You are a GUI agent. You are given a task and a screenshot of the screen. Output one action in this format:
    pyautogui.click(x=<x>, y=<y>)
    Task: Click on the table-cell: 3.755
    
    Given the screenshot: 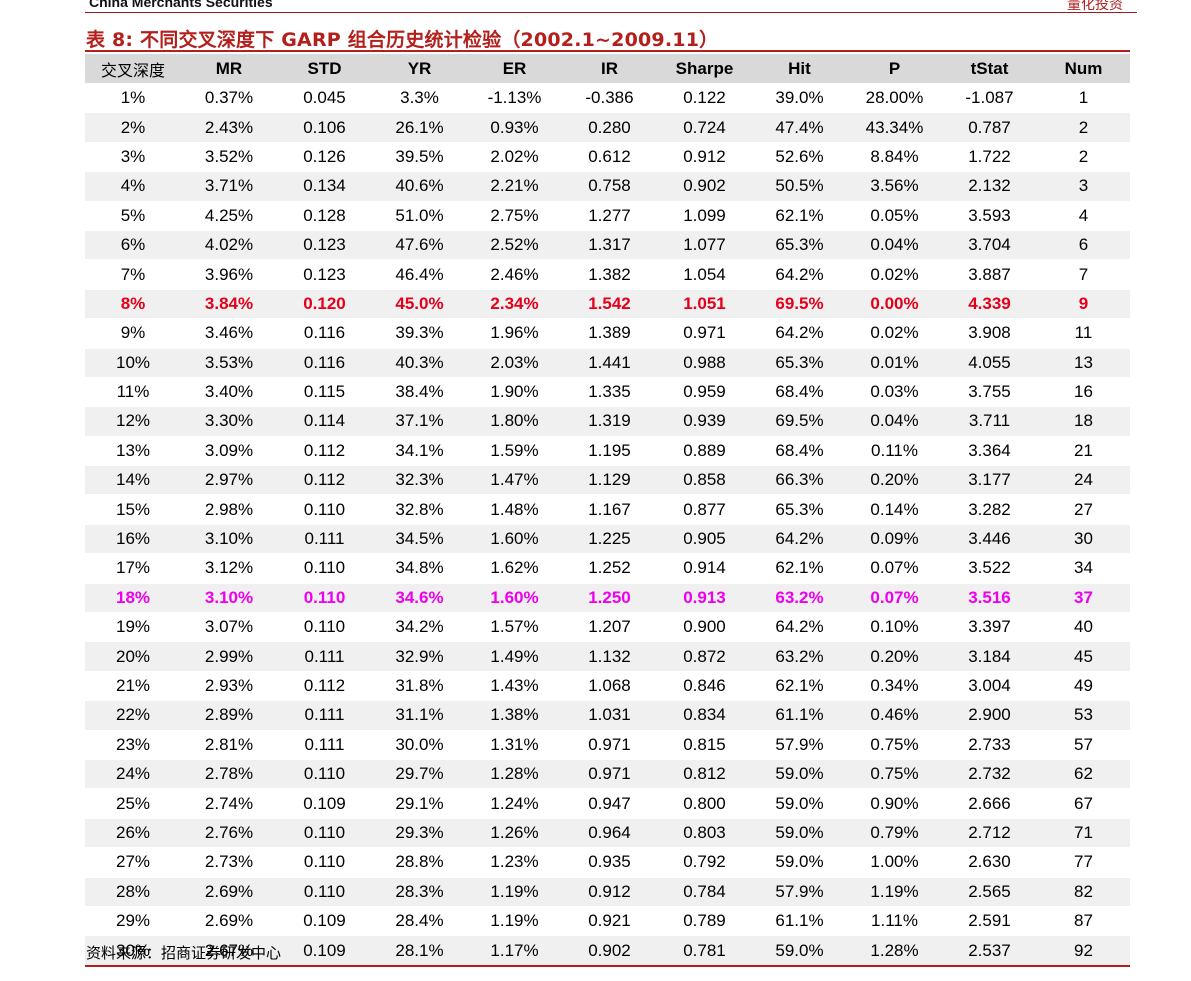 What is the action you would take?
    pyautogui.click(x=989, y=391)
    